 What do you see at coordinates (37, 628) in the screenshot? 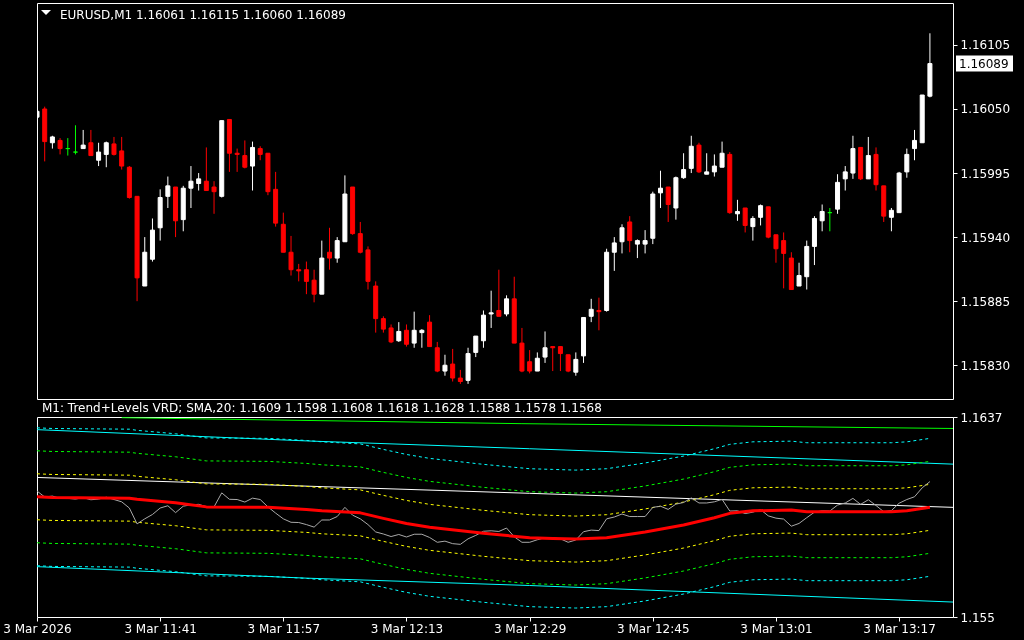
I see `x-tick-label: 3 Mar 2026` at bounding box center [37, 628].